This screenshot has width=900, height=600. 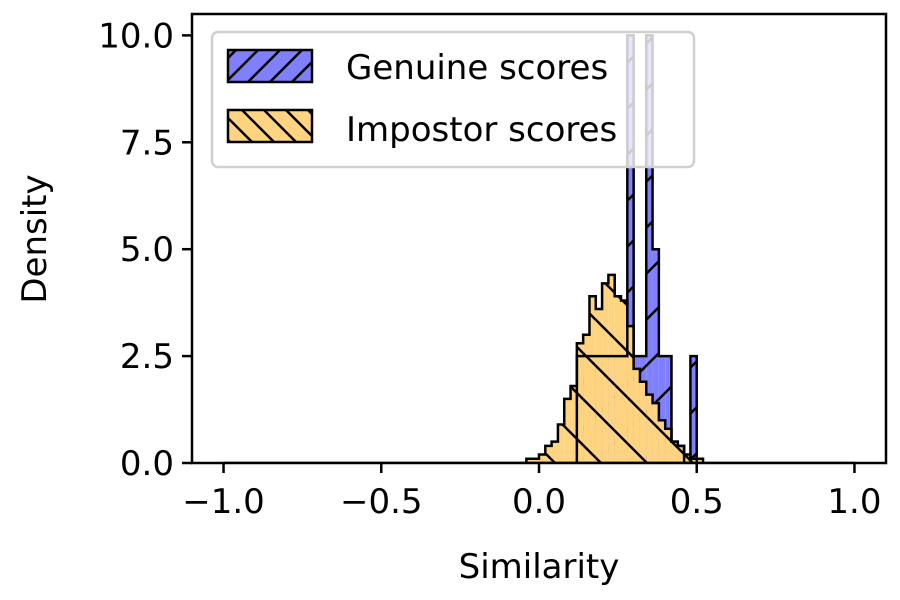 What do you see at coordinates (223, 502) in the screenshot?
I see `x-tick-label: −1.0` at bounding box center [223, 502].